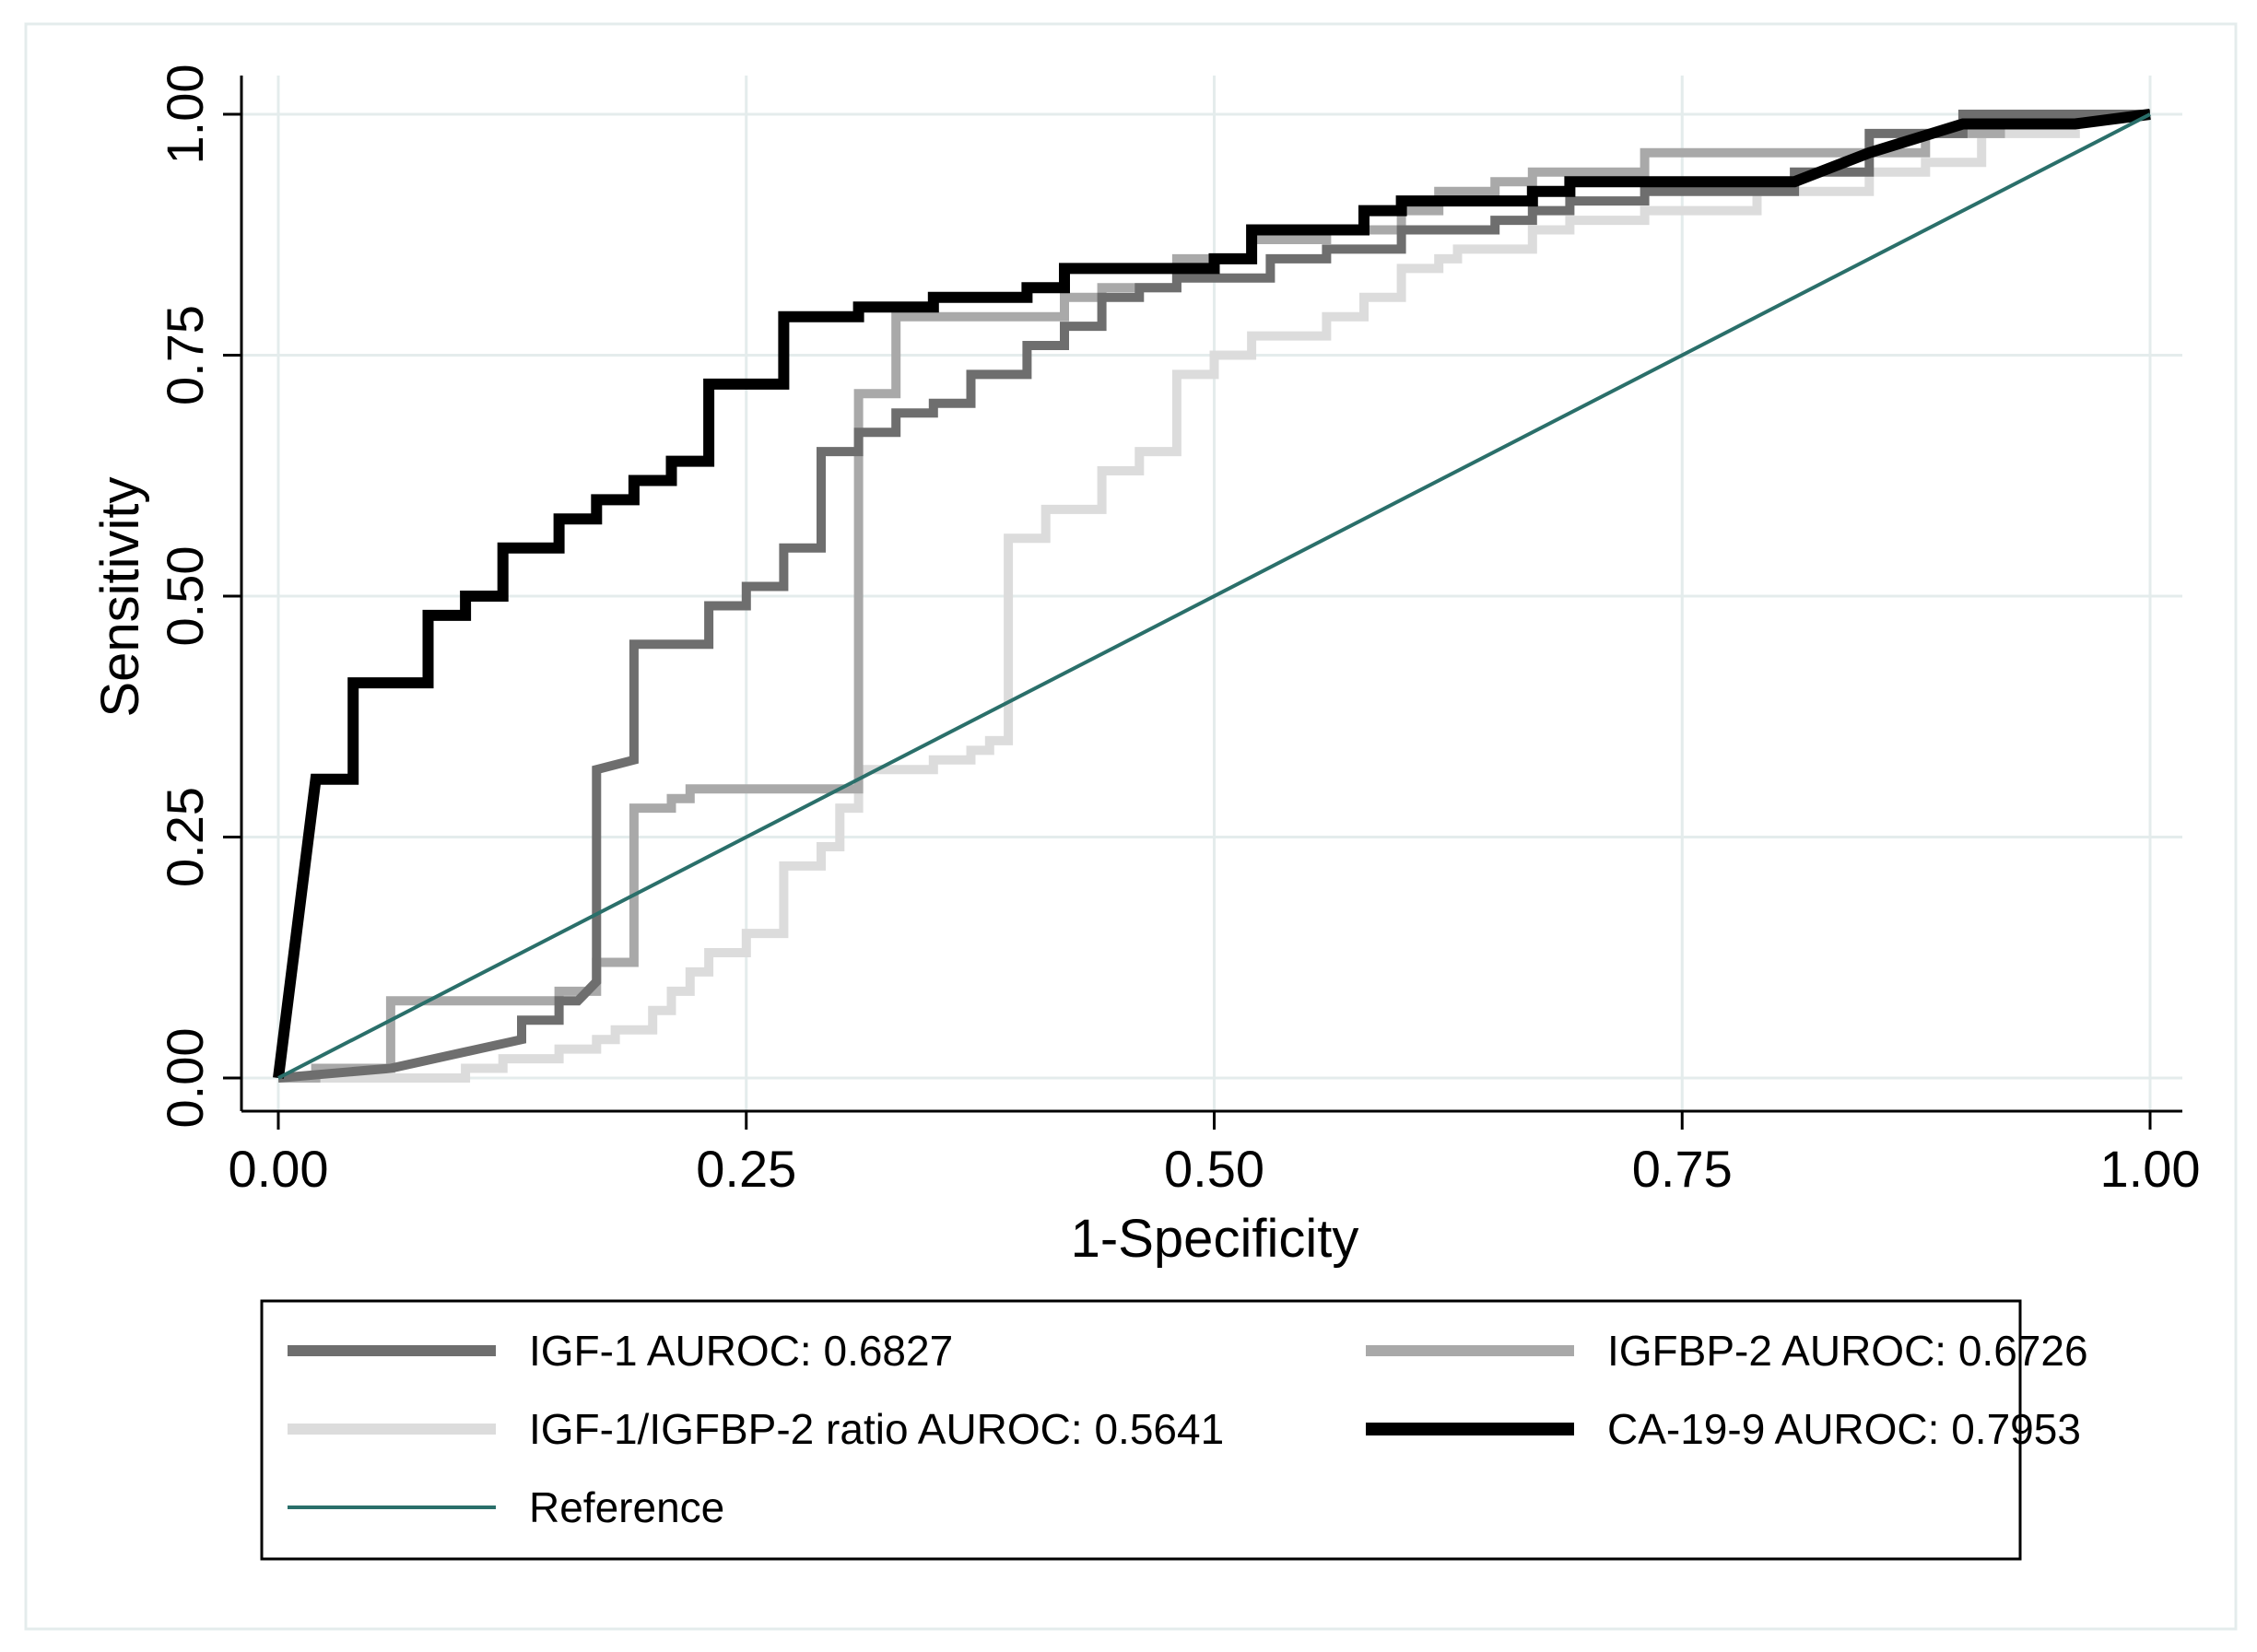  Describe the element at coordinates (1848, 1351) in the screenshot. I see `legend-label-1: IGFBP-2 AUROC: 0.6726` at that location.